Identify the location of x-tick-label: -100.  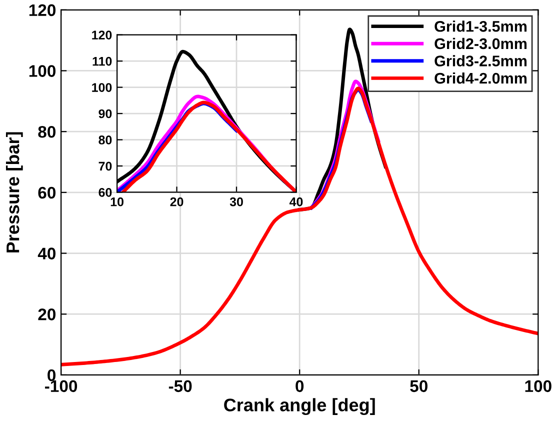
(61, 386).